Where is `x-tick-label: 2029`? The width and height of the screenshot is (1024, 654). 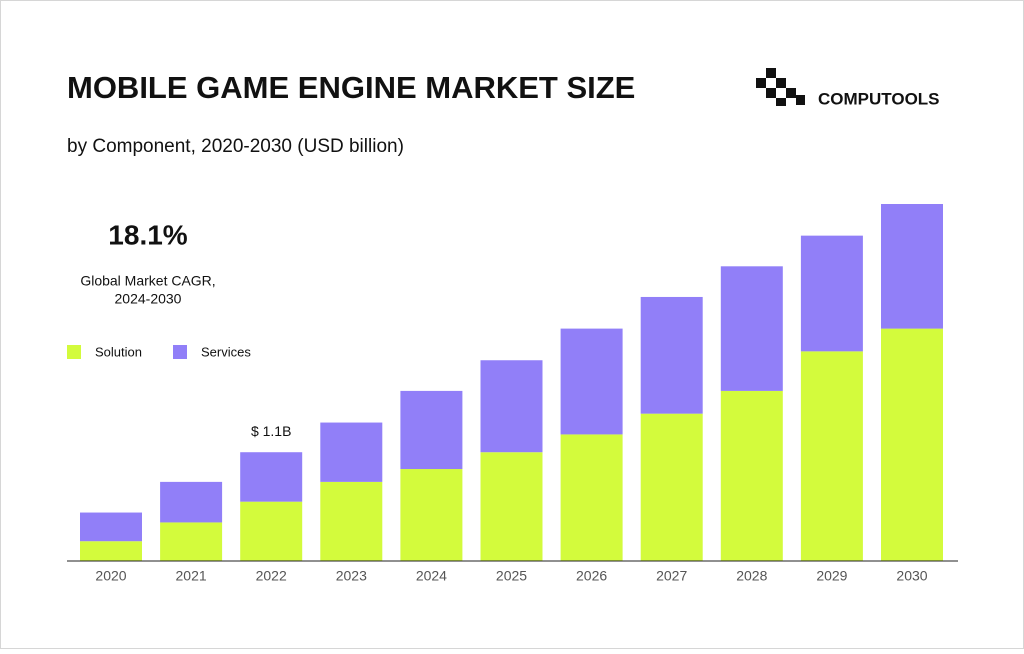 x-tick-label: 2029 is located at coordinates (831, 576).